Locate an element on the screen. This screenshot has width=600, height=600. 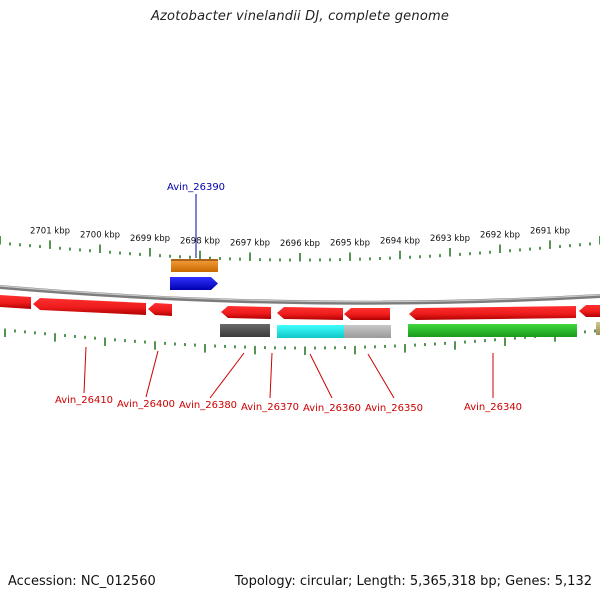
ruler-tick-label: 2694 kbp is located at coordinates (400, 242).